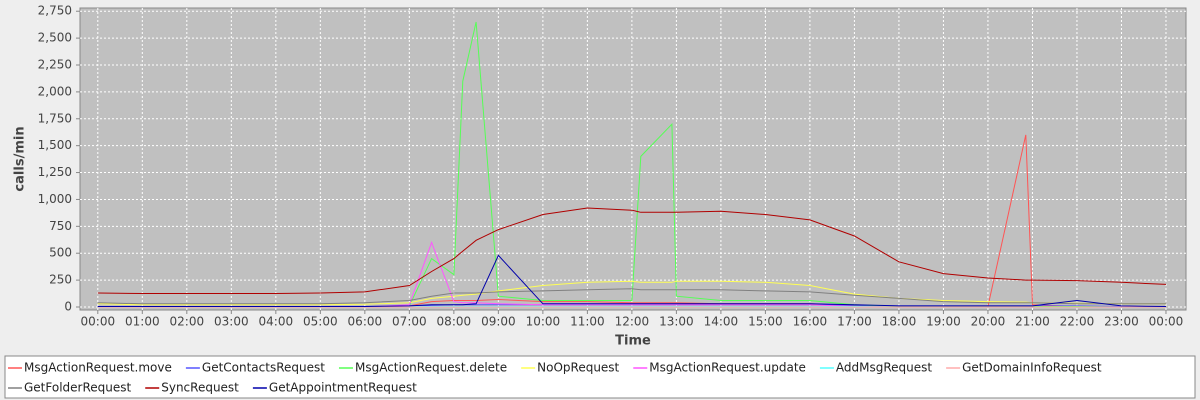 This screenshot has height=400, width=1200. Describe the element at coordinates (727, 368) in the screenshot. I see `legend-label: MsgActionRequest.update` at that location.